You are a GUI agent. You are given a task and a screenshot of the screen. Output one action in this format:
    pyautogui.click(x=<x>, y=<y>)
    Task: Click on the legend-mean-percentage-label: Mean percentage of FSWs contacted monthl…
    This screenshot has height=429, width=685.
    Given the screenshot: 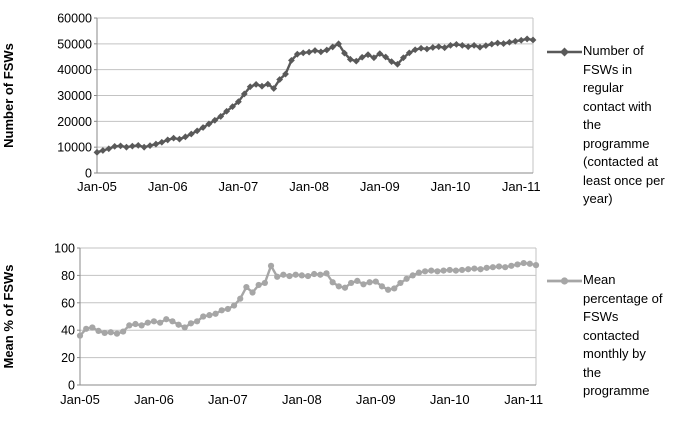 What is the action you would take?
    pyautogui.click(x=623, y=335)
    